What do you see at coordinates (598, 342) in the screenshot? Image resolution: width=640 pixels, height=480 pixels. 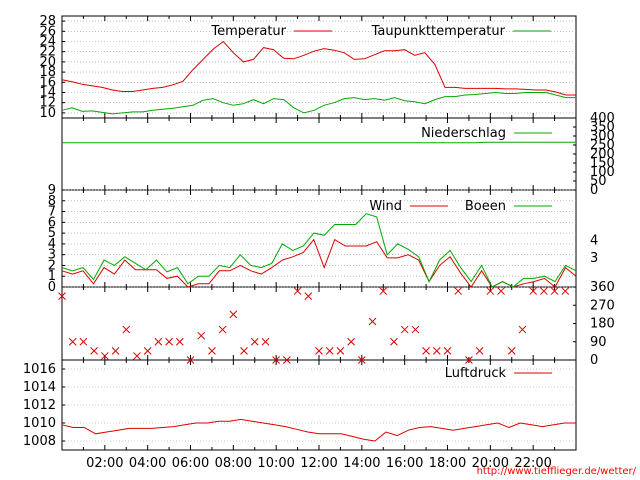 I see `y-tick-label-right: 90` at bounding box center [598, 342].